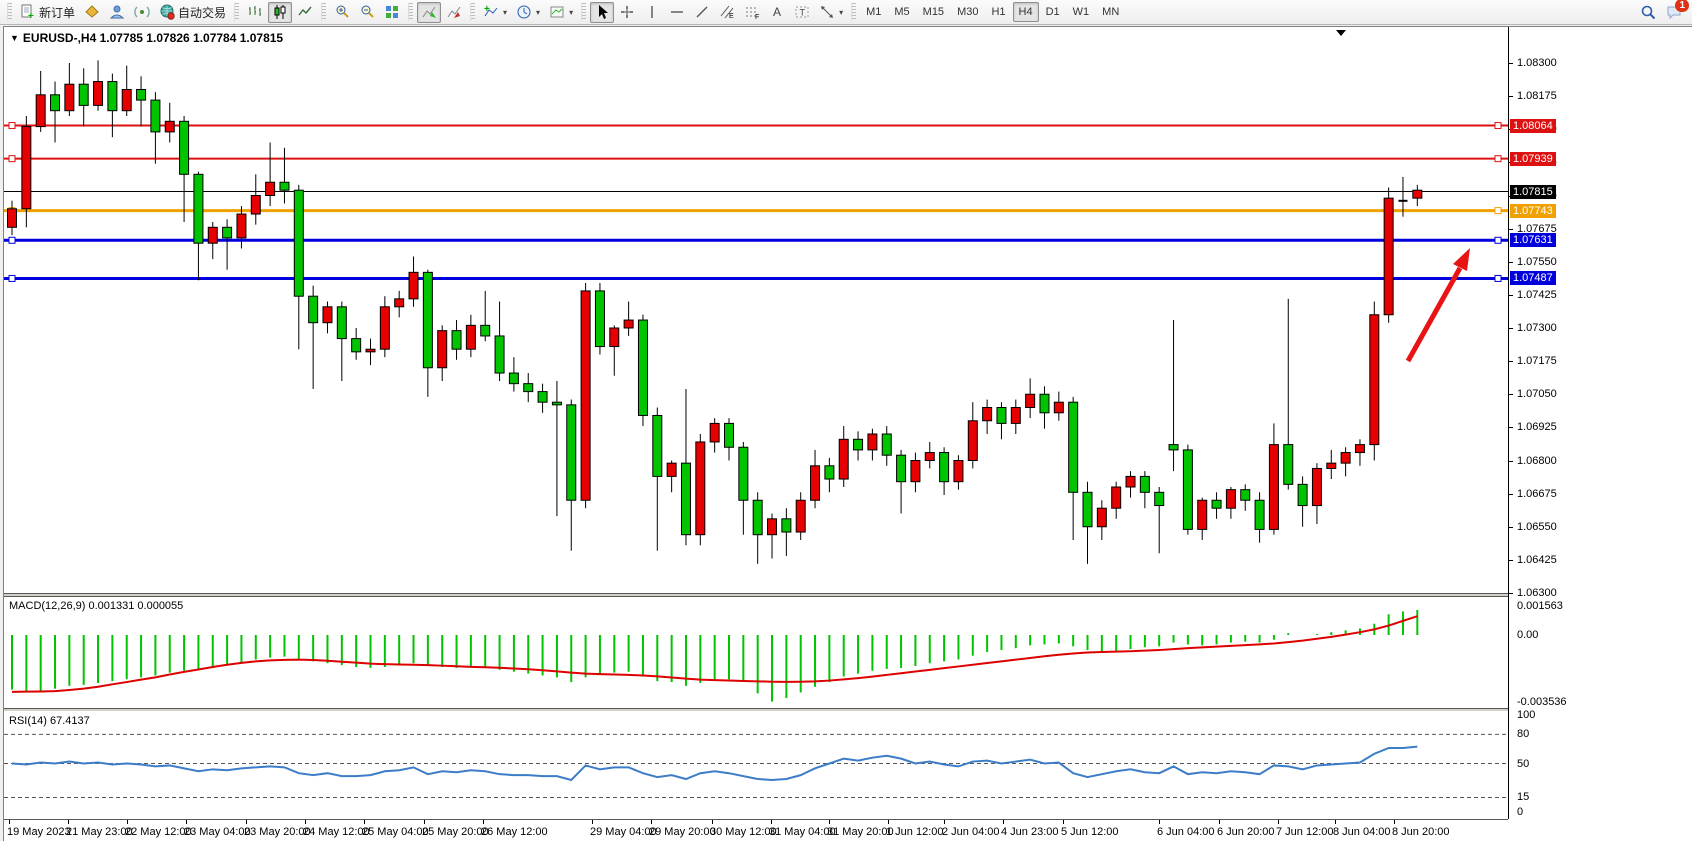  I want to click on timeframe-button-M30: M30, so click(967, 12).